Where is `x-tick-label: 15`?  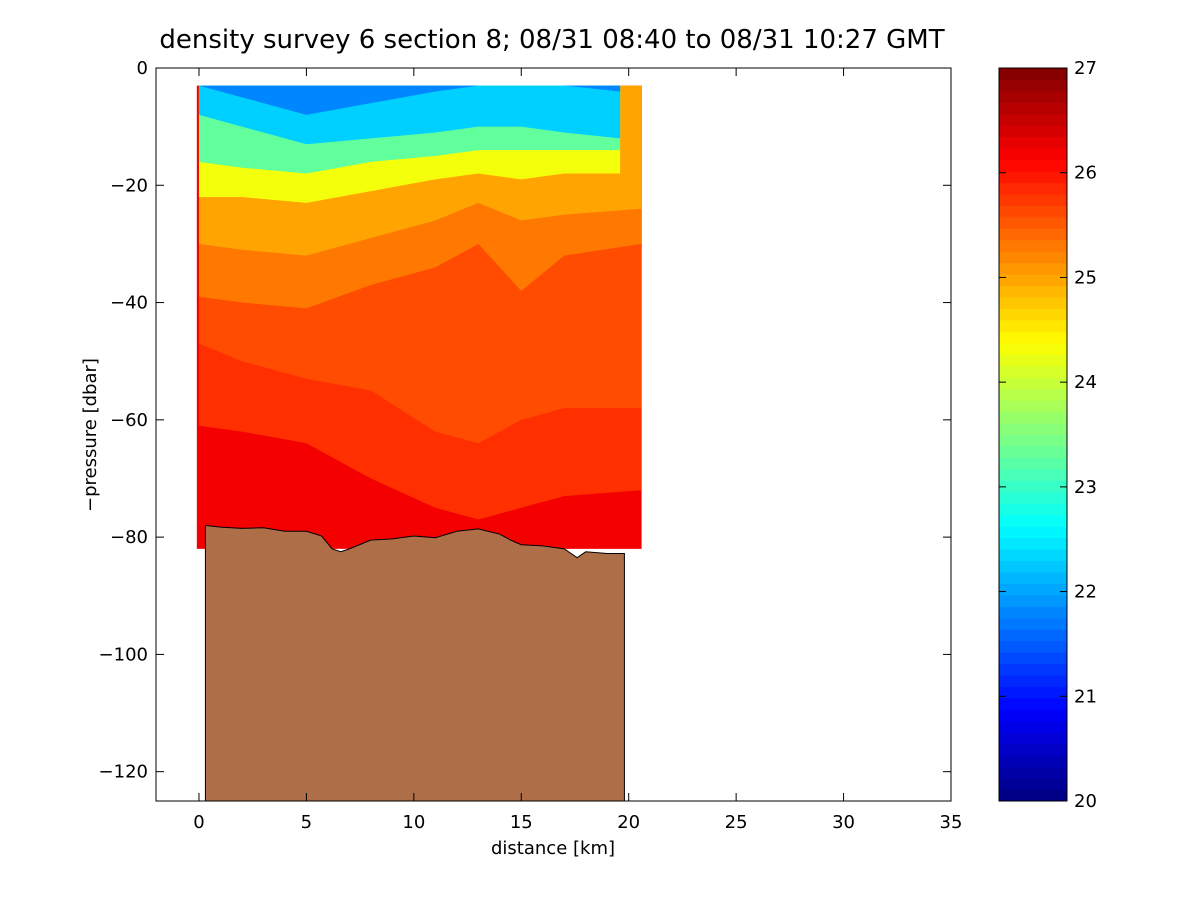 x-tick-label: 15 is located at coordinates (521, 822).